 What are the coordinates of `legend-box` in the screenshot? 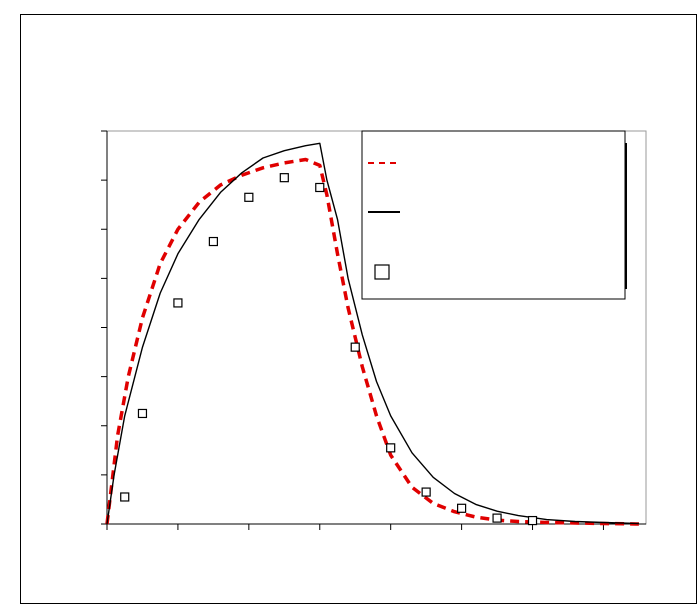 It's located at (493, 215).